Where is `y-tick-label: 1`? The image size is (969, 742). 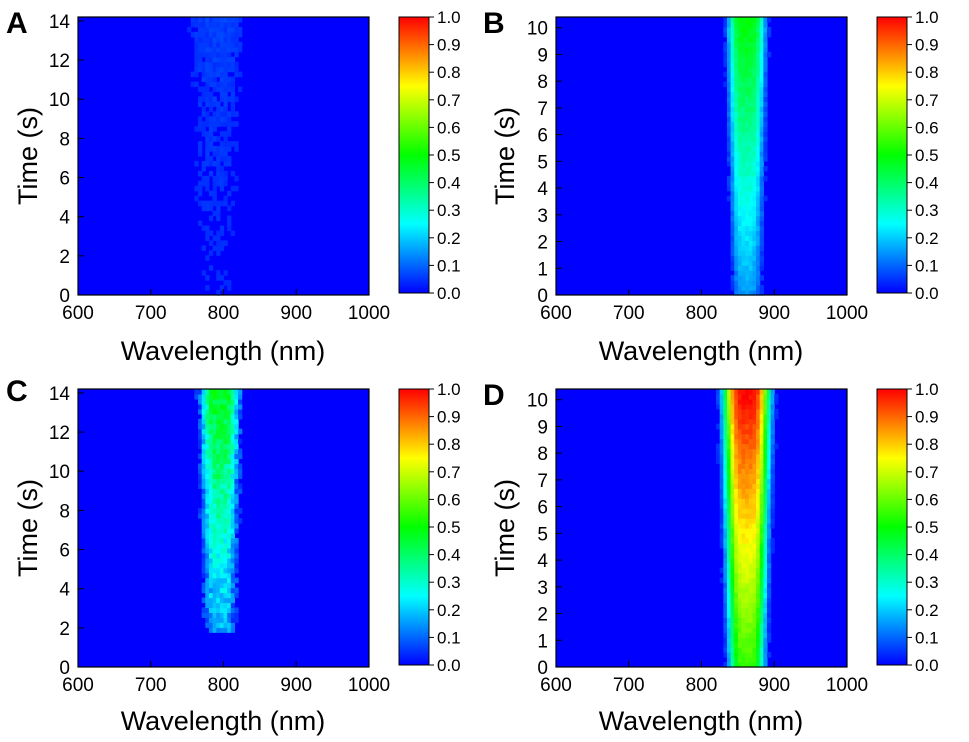 y-tick-label: 1 is located at coordinates (542, 641).